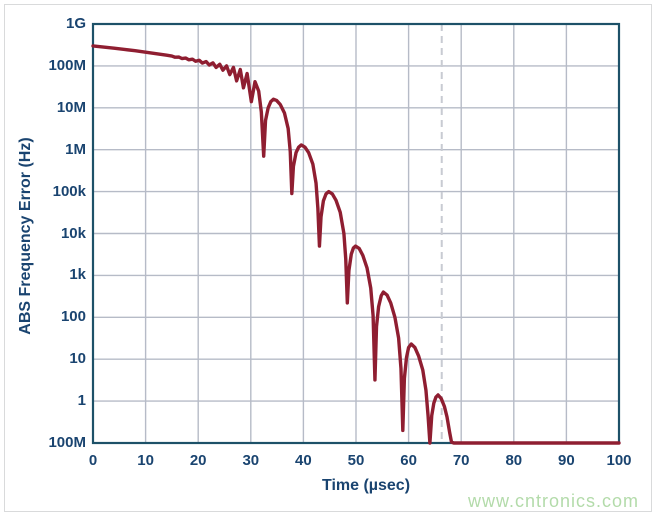 Image resolution: width=656 pixels, height=516 pixels. Describe the element at coordinates (81, 401) in the screenshot. I see `y-tick-label: 1` at that location.